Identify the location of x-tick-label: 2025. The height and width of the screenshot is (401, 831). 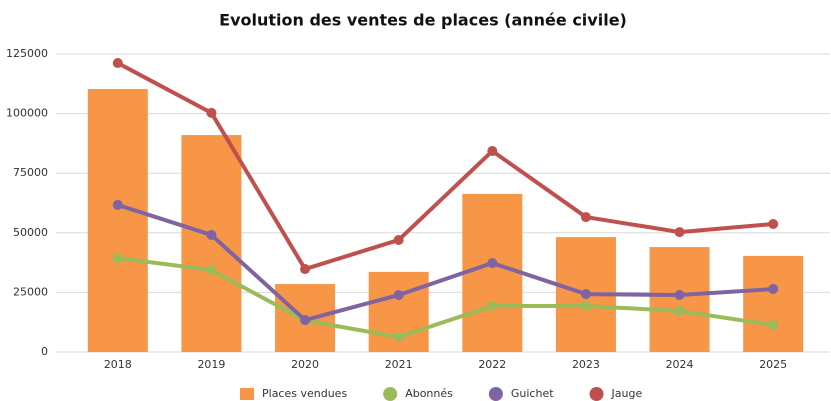
(773, 364).